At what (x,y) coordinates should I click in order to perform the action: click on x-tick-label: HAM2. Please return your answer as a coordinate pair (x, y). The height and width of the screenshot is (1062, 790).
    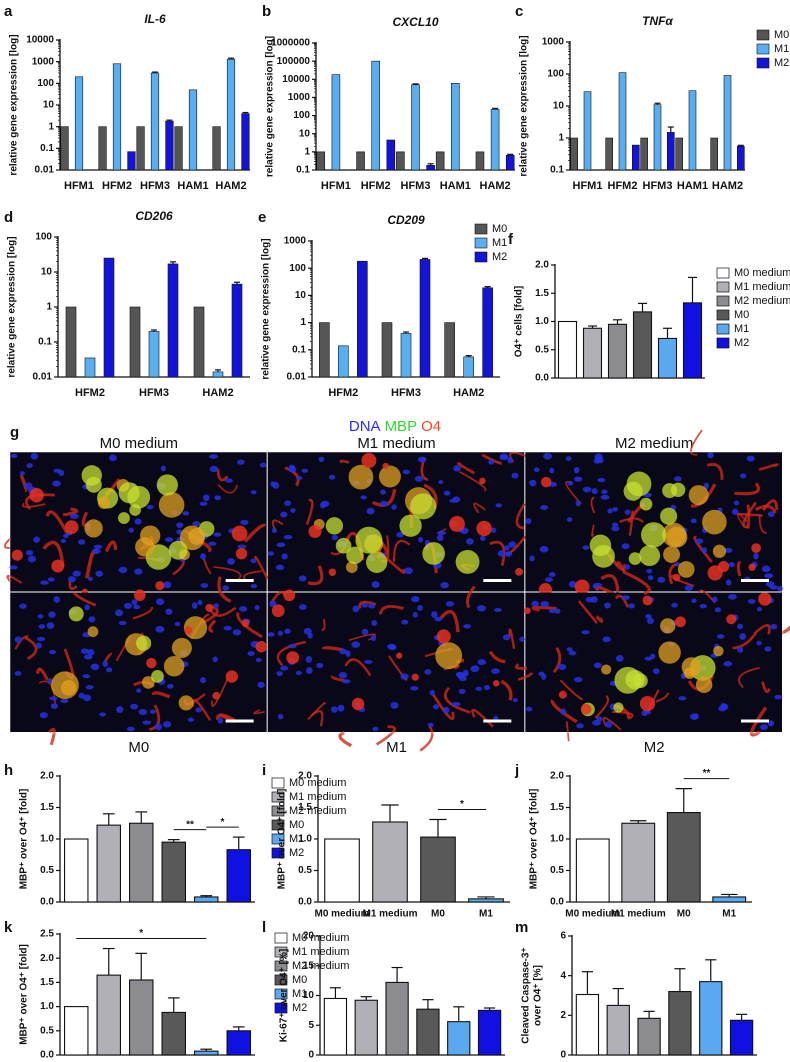
    Looking at the image, I should click on (727, 186).